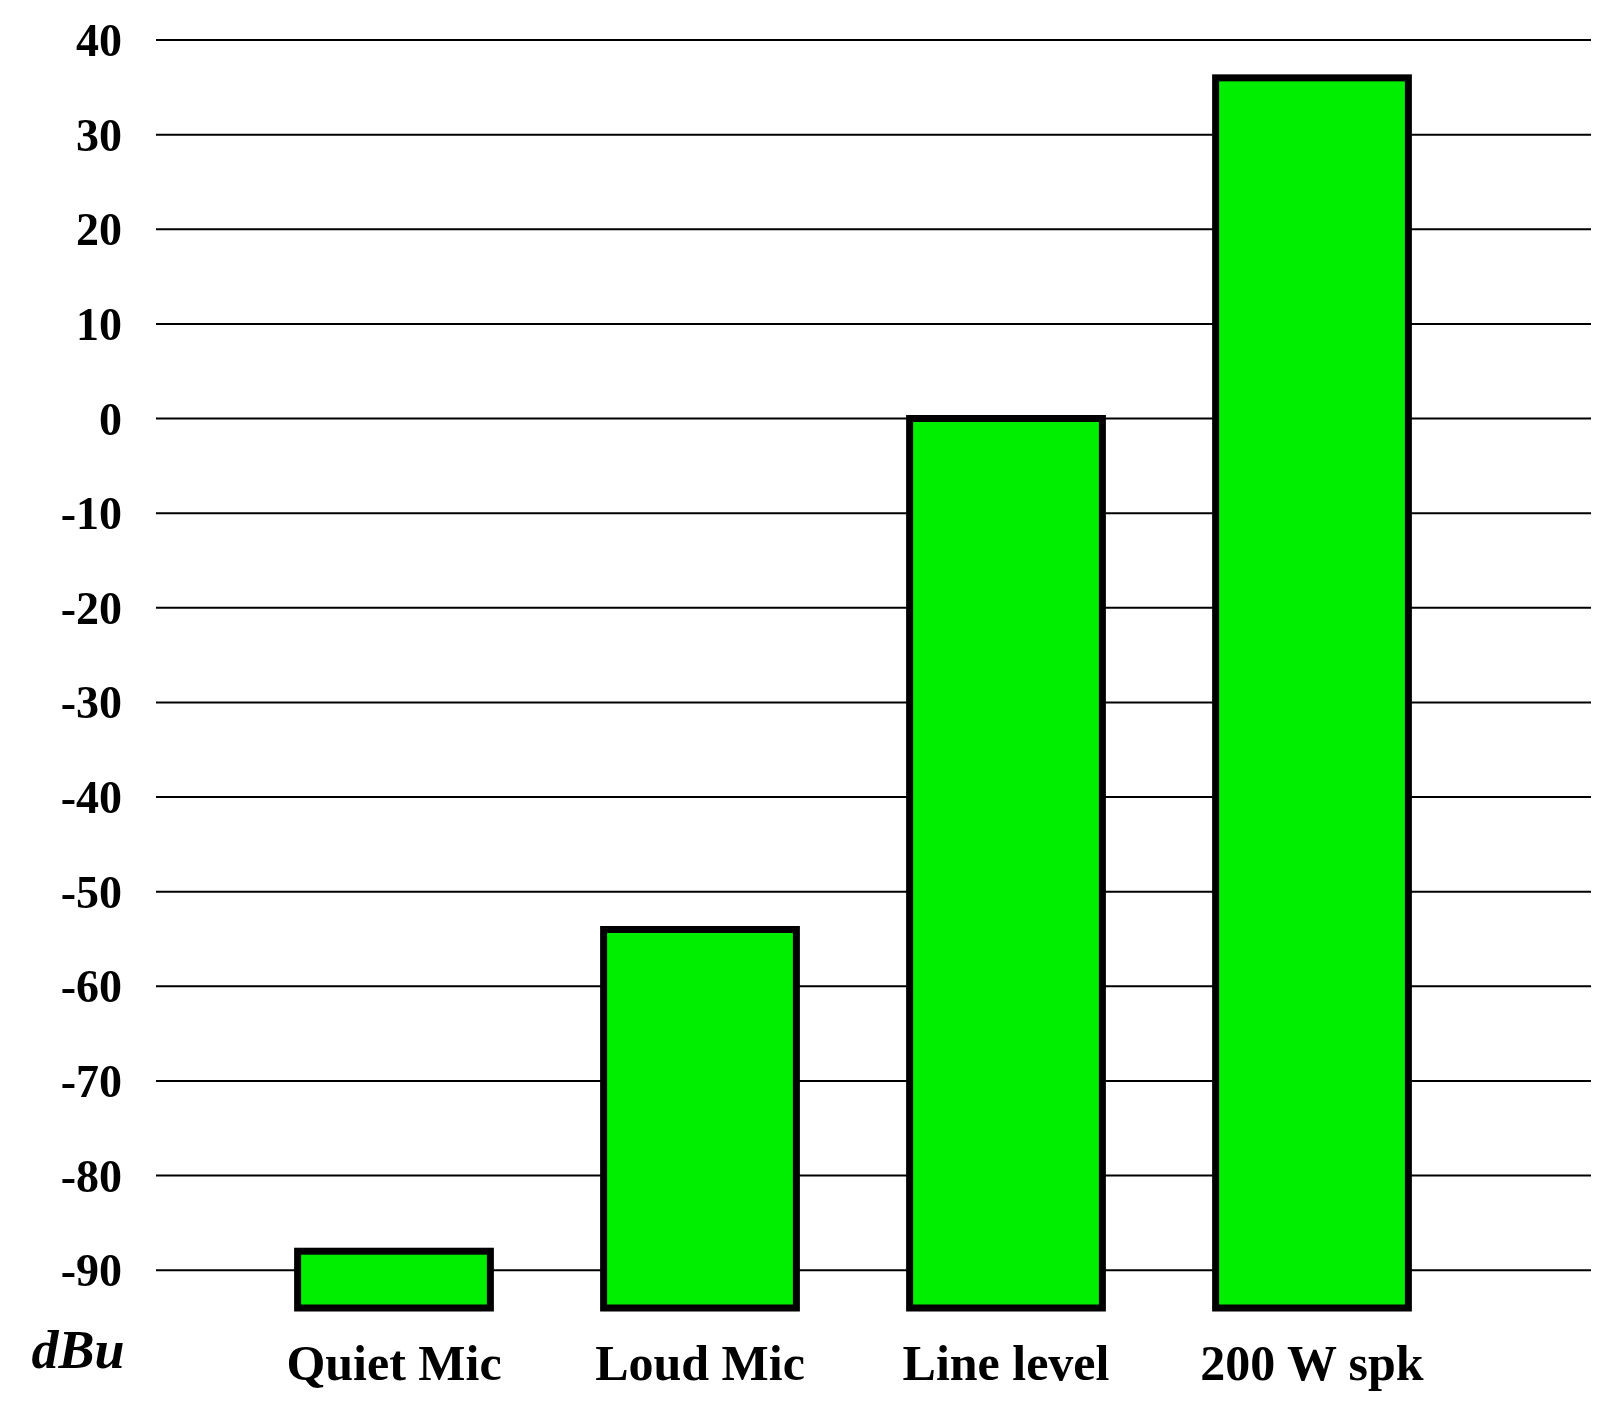 This screenshot has width=1599, height=1402. What do you see at coordinates (99, 324) in the screenshot?
I see `y-tick-label: 10` at bounding box center [99, 324].